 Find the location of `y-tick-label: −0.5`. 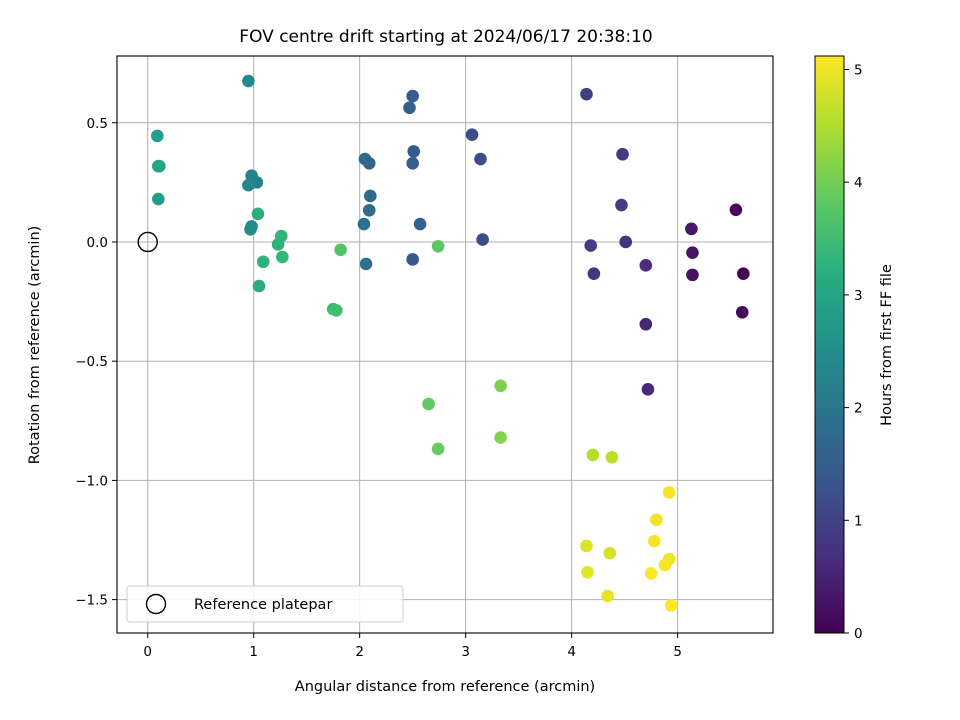

y-tick-label: −0.5 is located at coordinates (91, 362).